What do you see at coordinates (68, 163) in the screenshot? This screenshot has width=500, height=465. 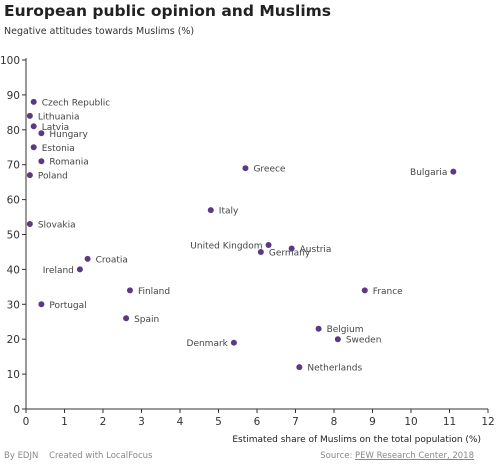 I see `point-label: Romania` at bounding box center [68, 163].